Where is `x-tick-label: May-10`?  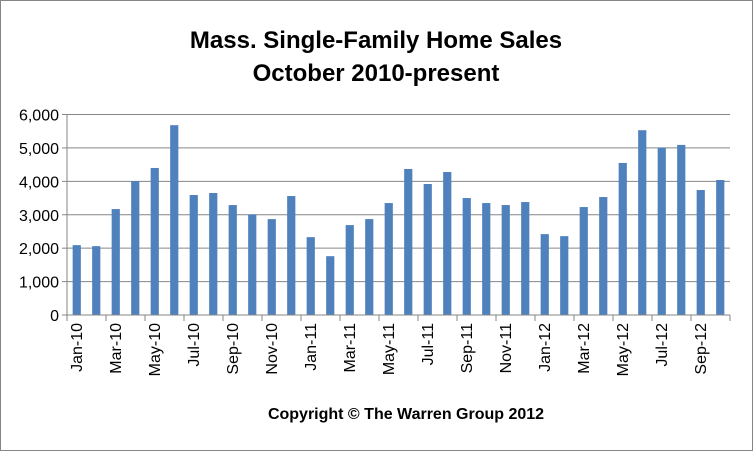
x-tick-label: May-10 is located at coordinates (155, 349).